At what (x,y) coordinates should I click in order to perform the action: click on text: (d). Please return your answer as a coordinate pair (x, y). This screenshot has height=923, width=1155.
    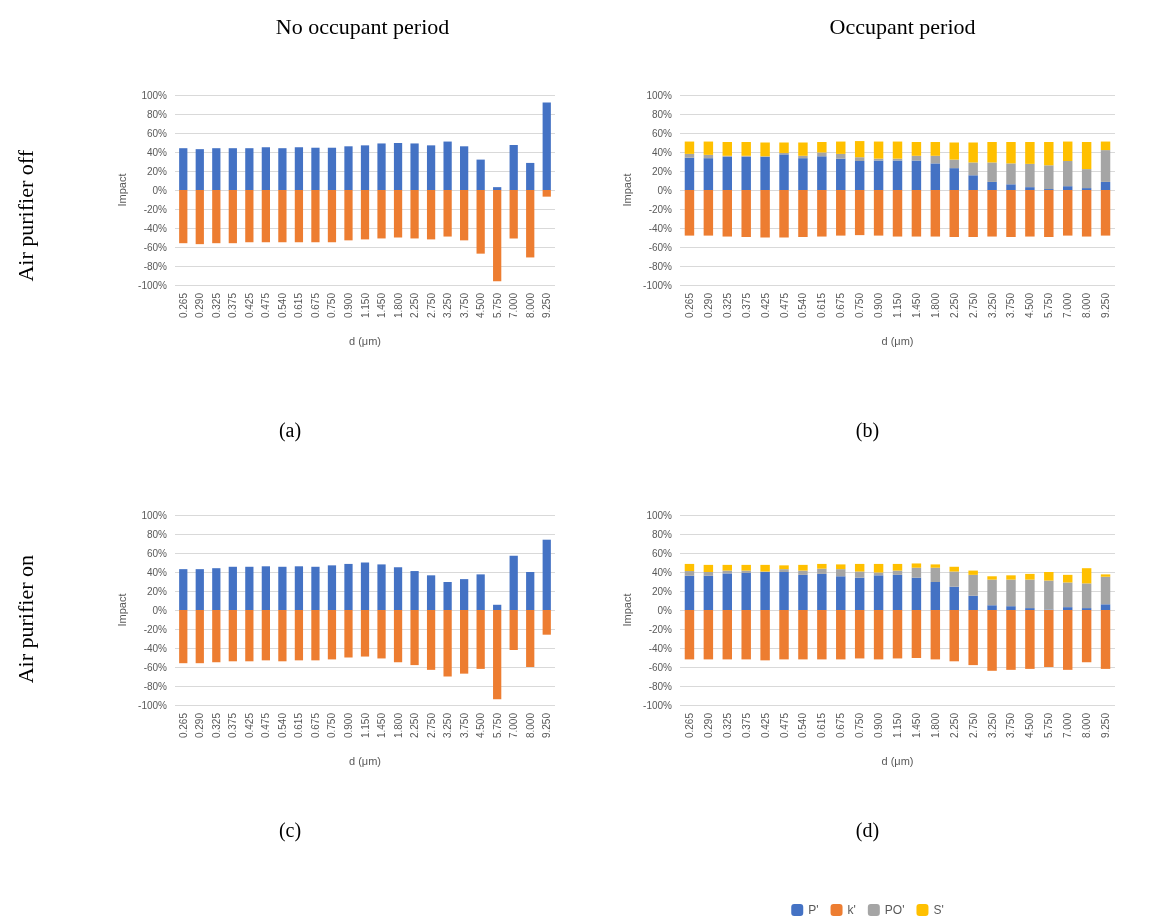
    Looking at the image, I should click on (867, 830).